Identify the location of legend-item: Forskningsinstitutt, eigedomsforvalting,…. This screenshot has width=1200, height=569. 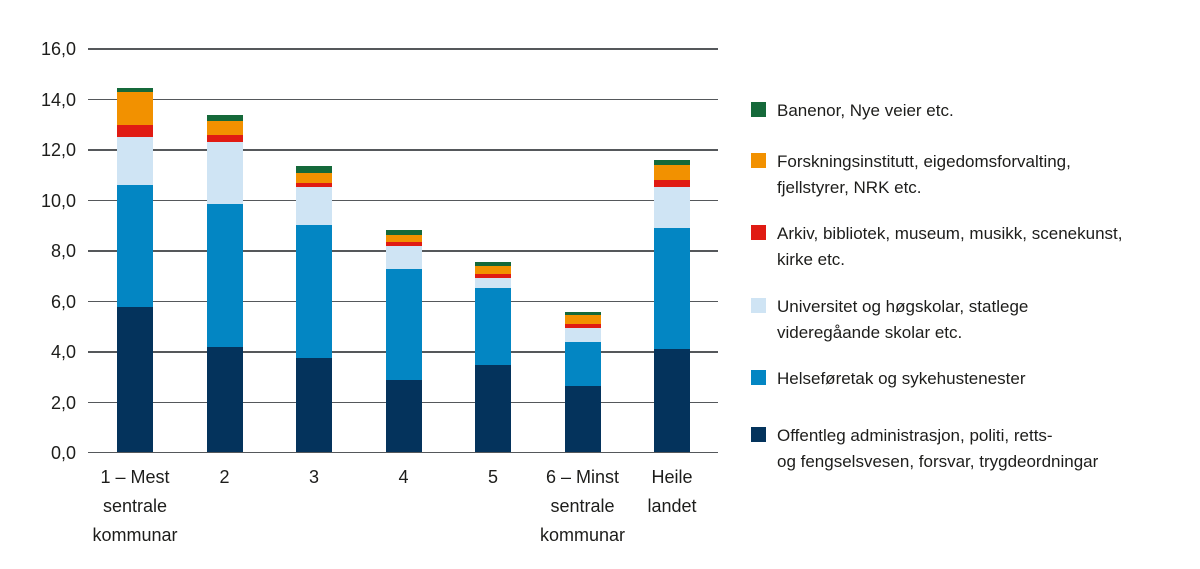
(971, 175).